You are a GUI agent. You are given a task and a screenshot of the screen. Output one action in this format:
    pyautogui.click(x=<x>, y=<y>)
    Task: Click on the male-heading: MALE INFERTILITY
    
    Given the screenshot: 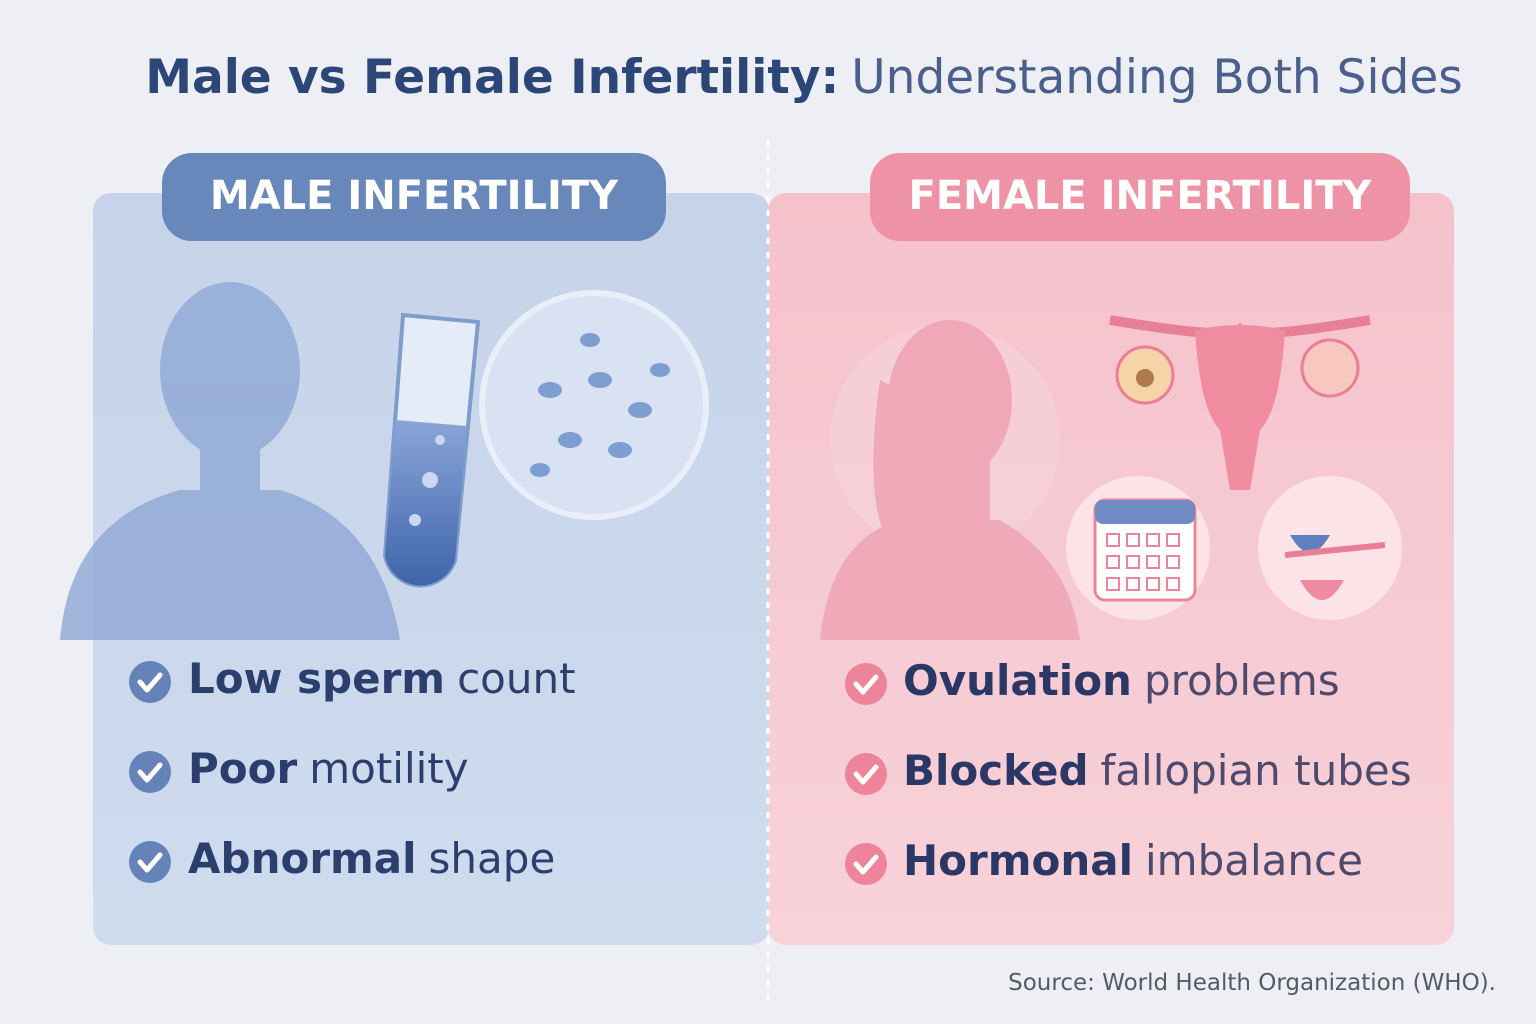 What is the action you would take?
    pyautogui.click(x=414, y=196)
    